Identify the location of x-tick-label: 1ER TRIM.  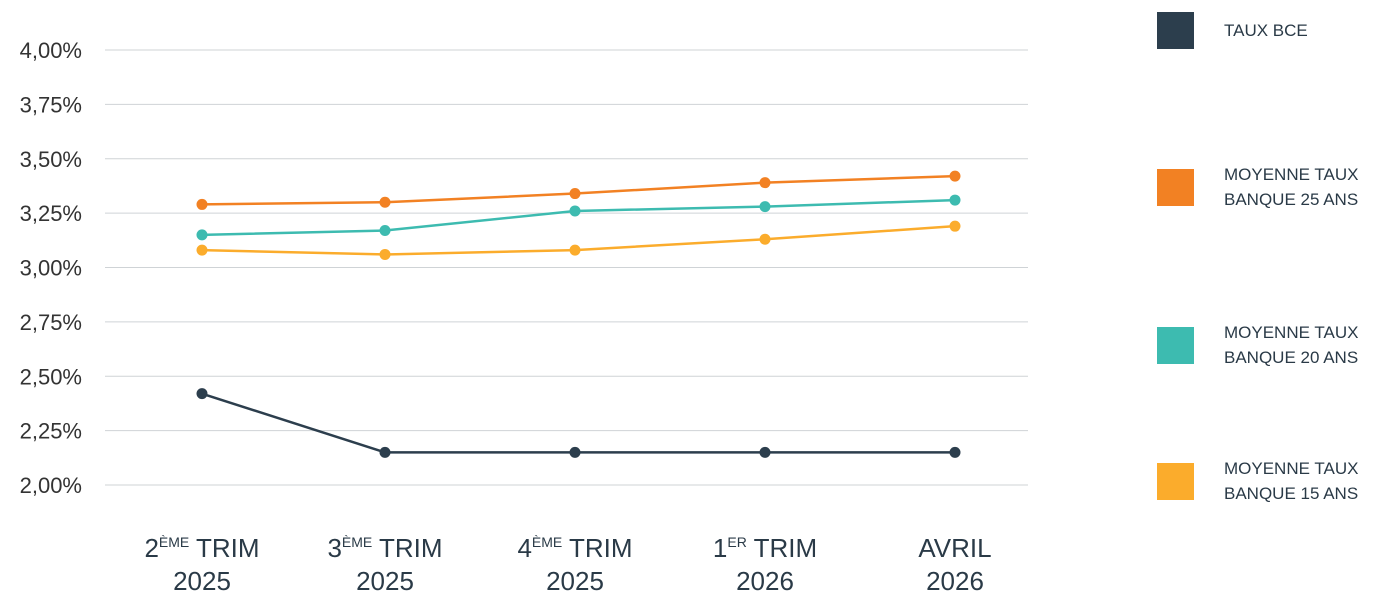
(765, 548).